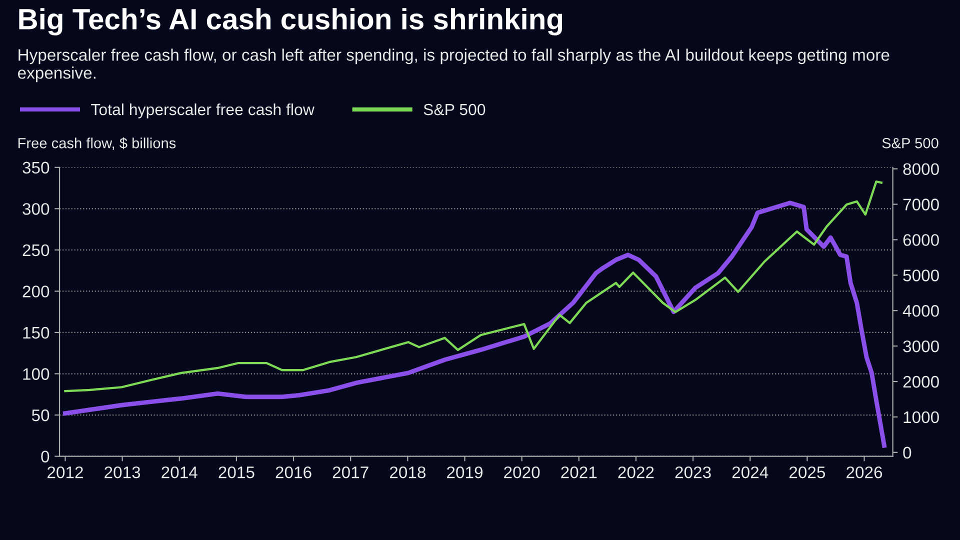 This screenshot has width=960, height=540. I want to click on y-tick-label: 100, so click(36, 374).